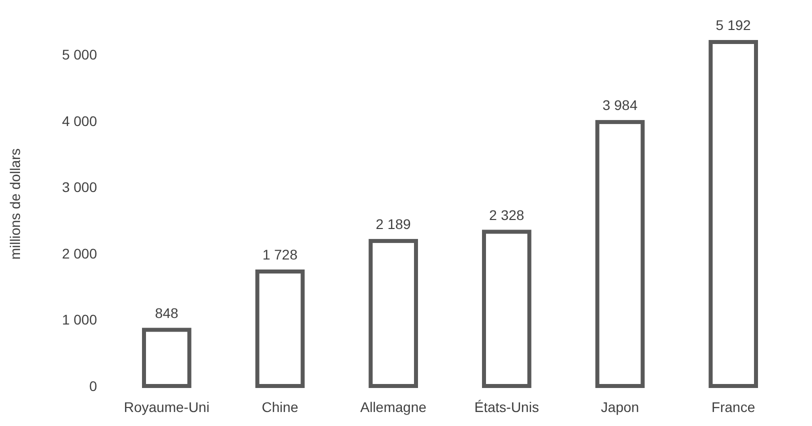 The width and height of the screenshot is (812, 426). What do you see at coordinates (93, 386) in the screenshot?
I see `y-tick-label: 0` at bounding box center [93, 386].